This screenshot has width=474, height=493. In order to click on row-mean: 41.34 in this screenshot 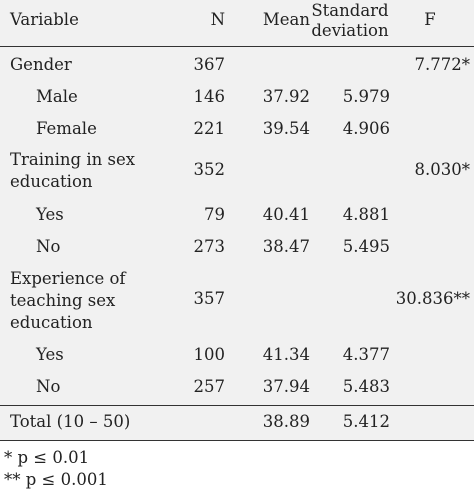, I will do `click(286, 354)`.